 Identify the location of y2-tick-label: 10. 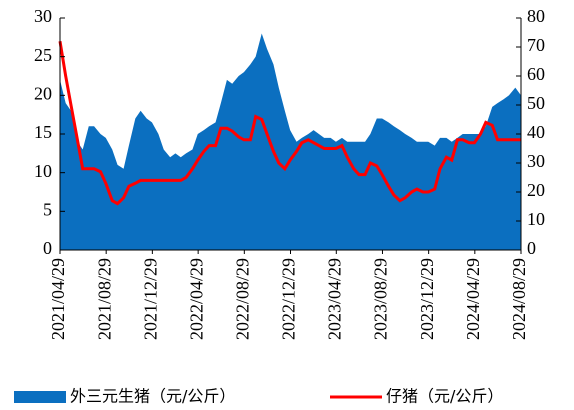
(536, 219).